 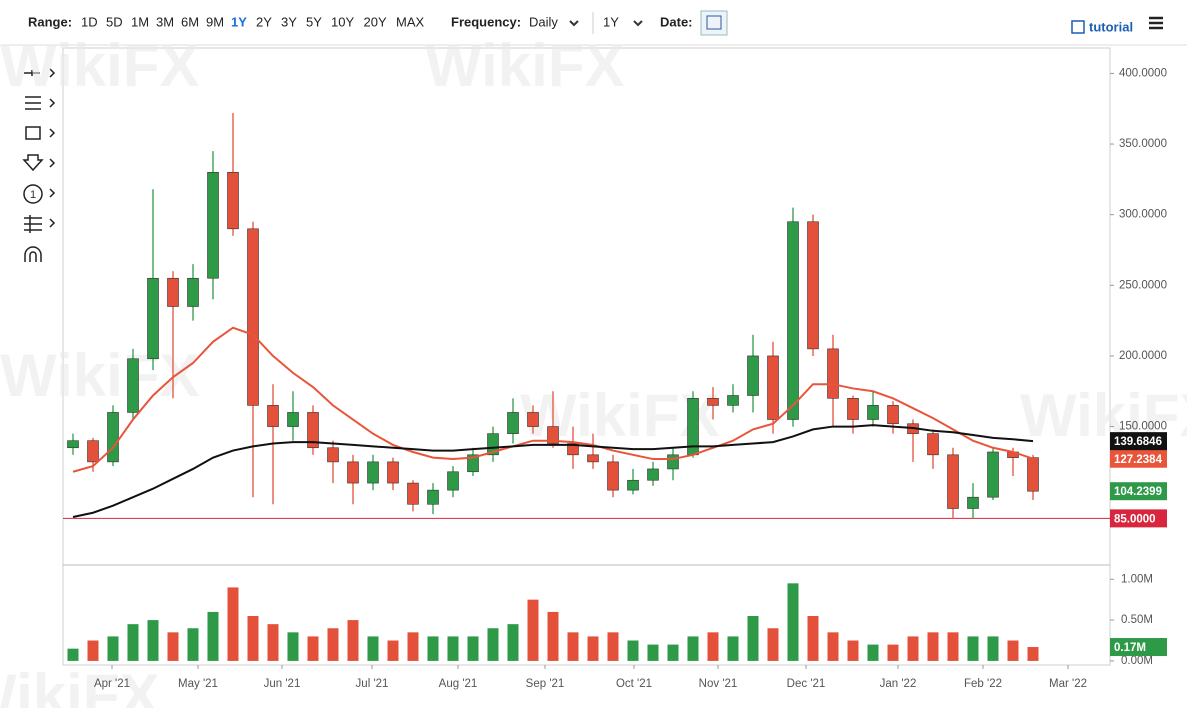 What do you see at coordinates (239, 21) in the screenshot?
I see `range-button: 1Y` at bounding box center [239, 21].